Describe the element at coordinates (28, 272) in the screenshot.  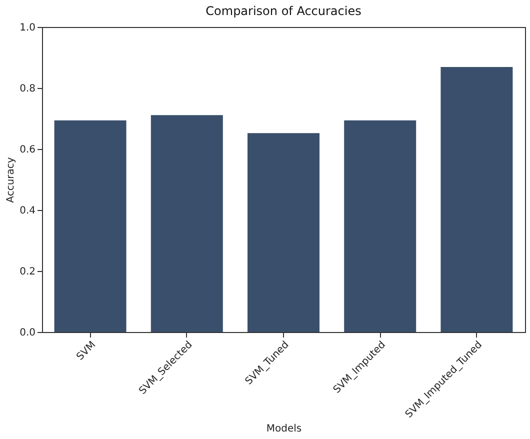
I see `y-tick-label: 0.2` at that location.